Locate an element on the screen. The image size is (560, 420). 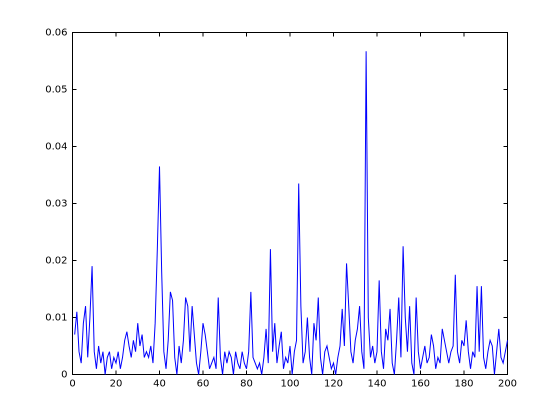
x-tick-label: 40 is located at coordinates (159, 384).